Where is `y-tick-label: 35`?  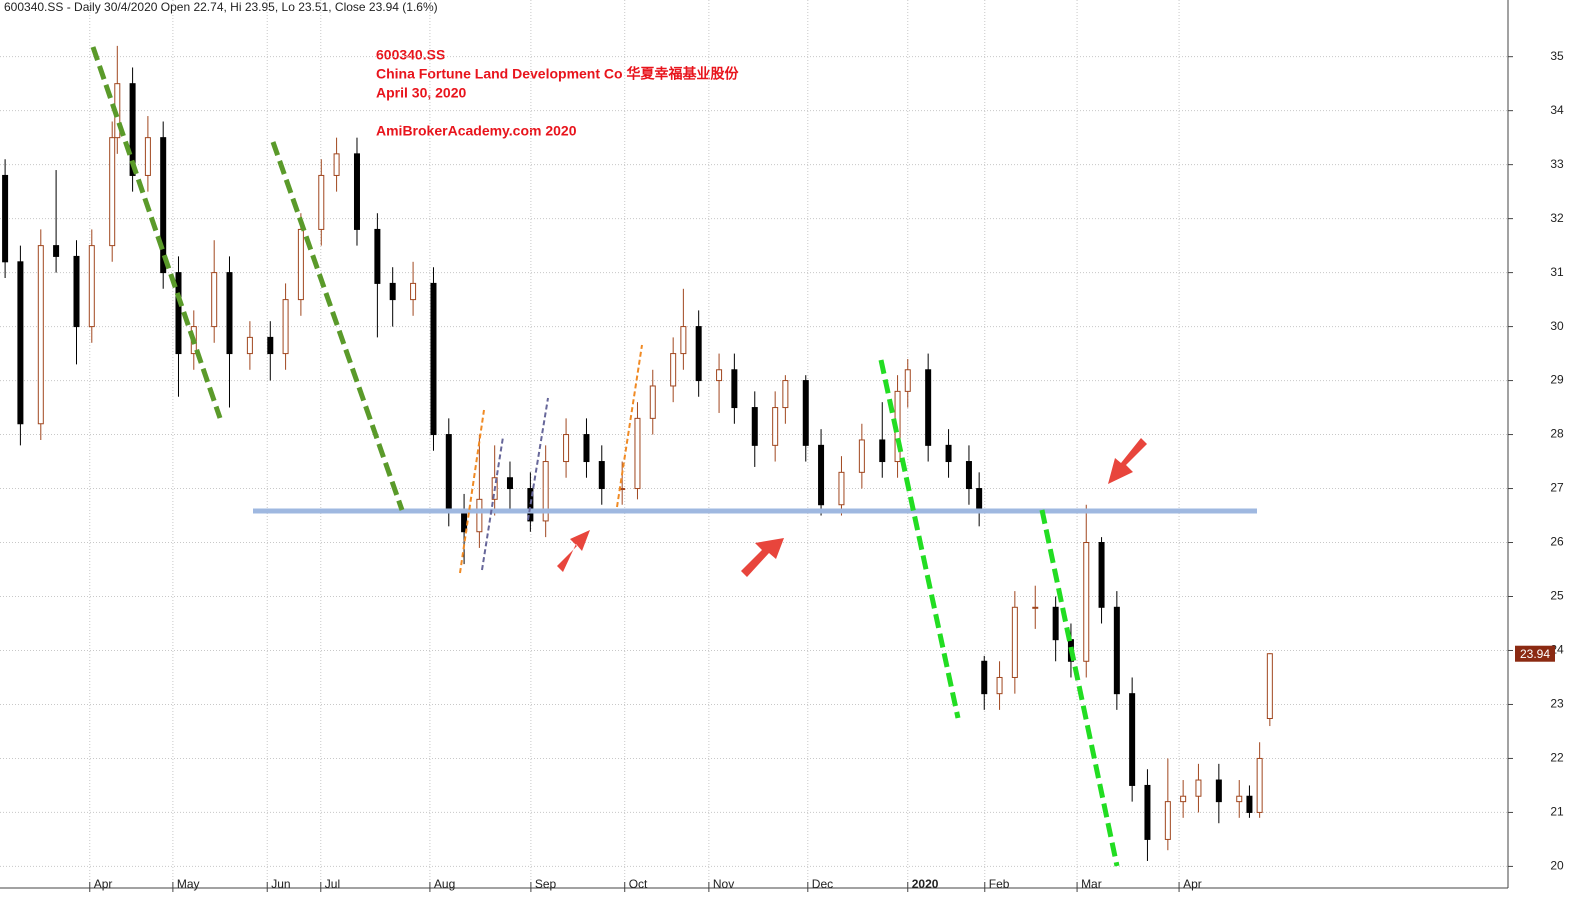
y-tick-label: 35 is located at coordinates (1557, 56).